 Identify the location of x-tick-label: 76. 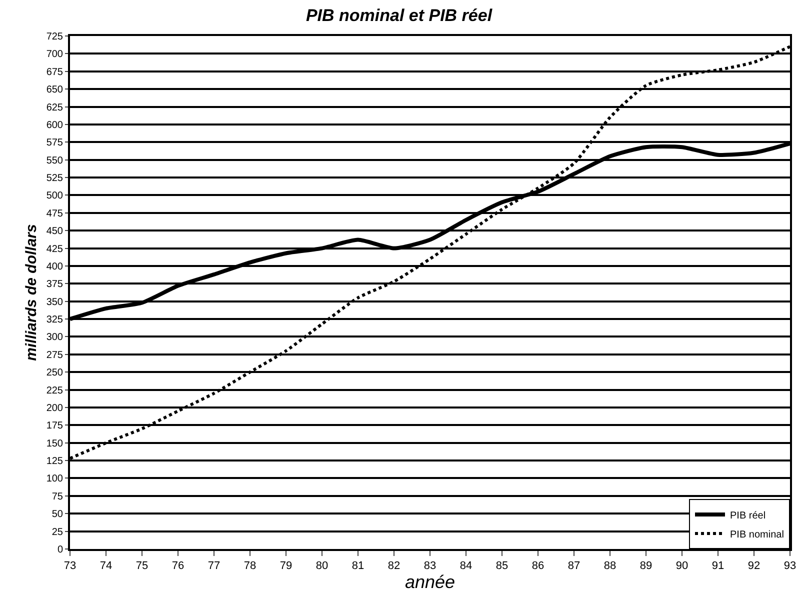
(178, 566).